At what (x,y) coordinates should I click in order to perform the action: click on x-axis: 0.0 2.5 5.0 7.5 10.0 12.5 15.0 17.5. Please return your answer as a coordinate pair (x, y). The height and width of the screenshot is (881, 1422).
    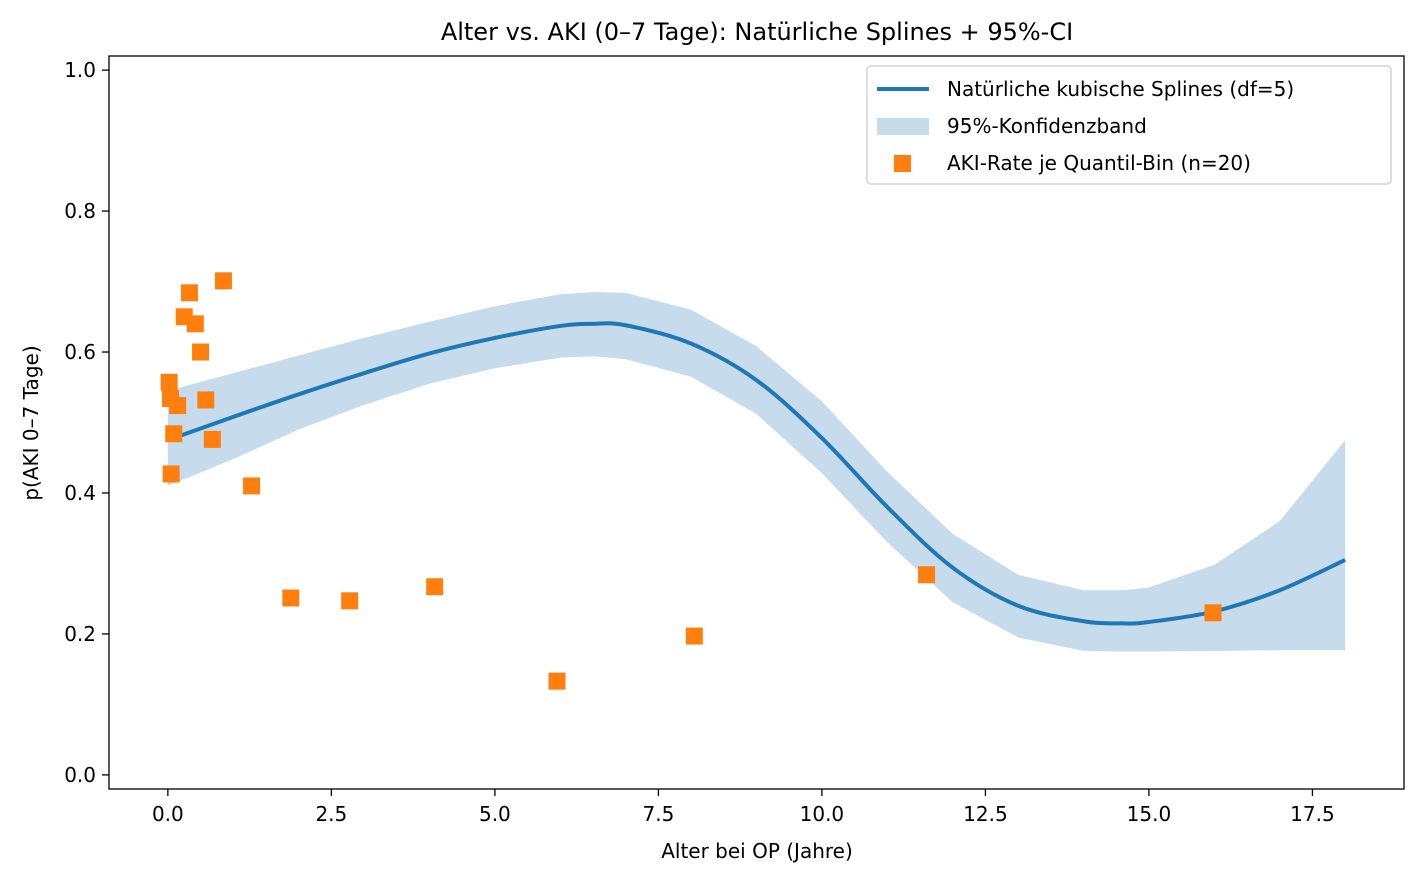
    Looking at the image, I should click on (743, 807).